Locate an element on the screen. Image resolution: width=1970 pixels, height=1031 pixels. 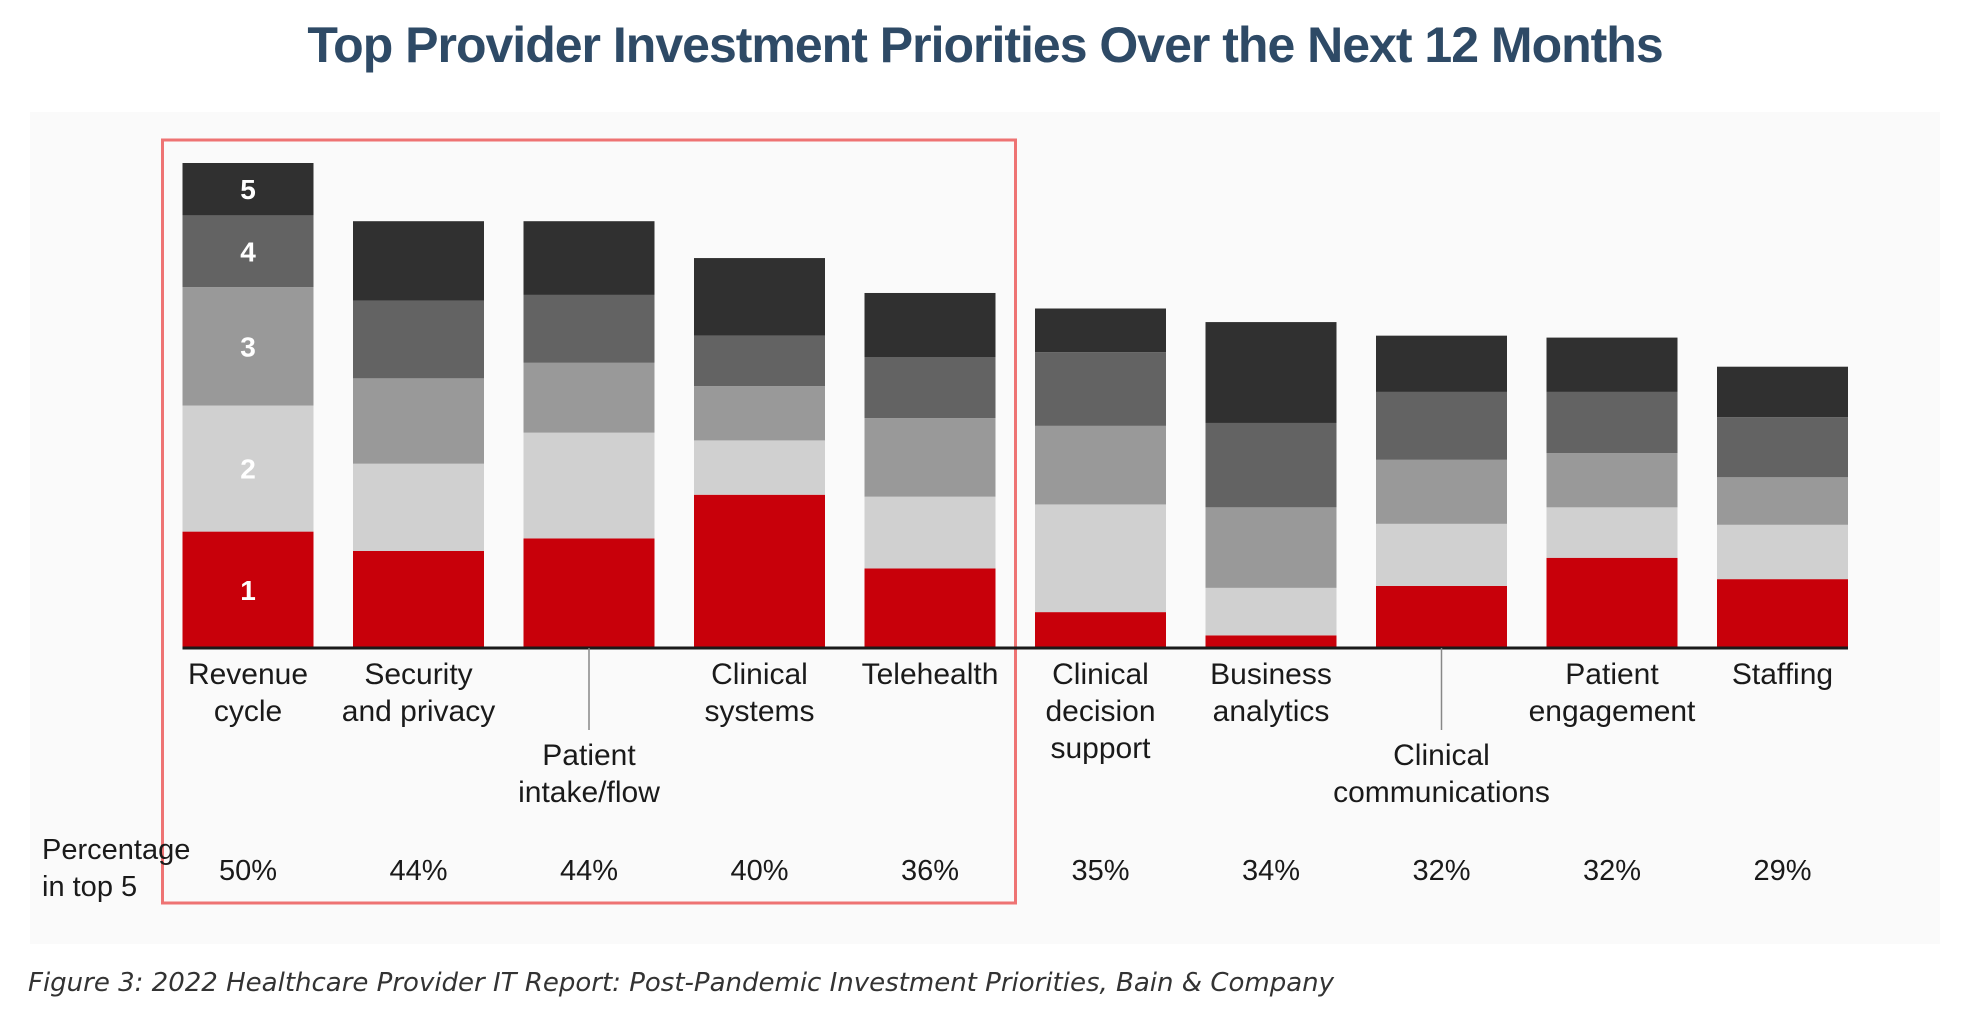
segment-rank-label: 4 is located at coordinates (248, 251).